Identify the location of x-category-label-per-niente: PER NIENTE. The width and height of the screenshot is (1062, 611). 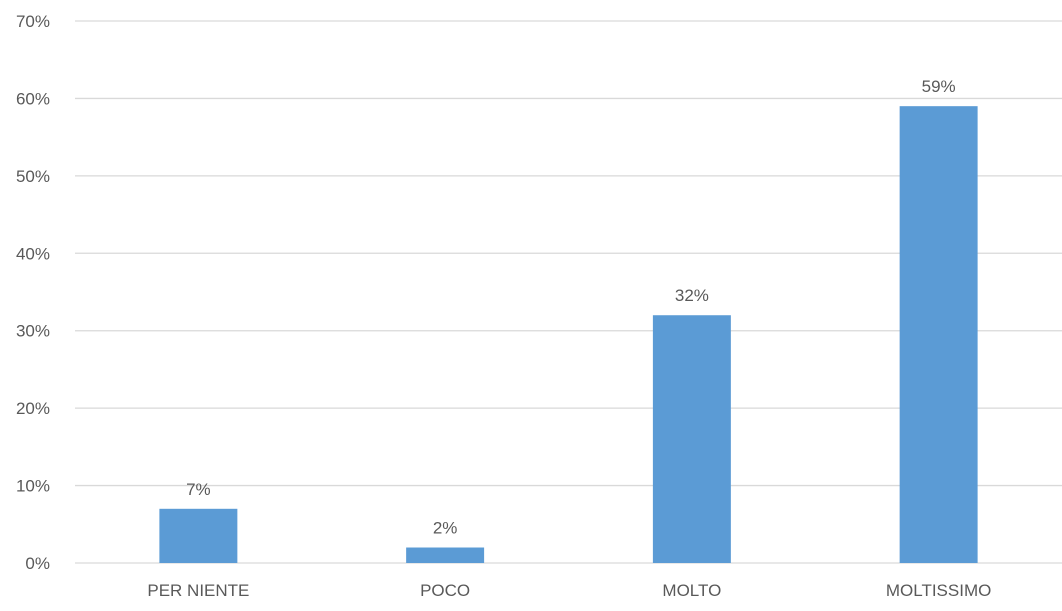
(198, 590).